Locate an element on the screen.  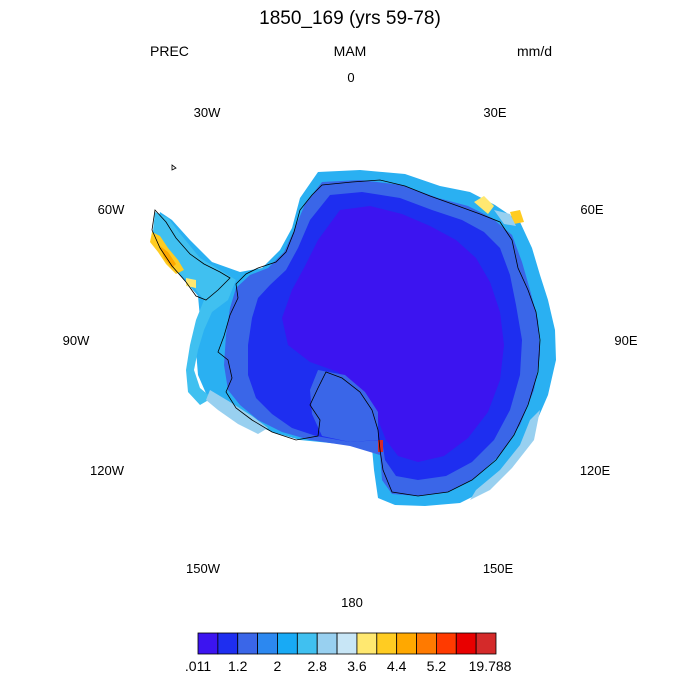
lon-label-60w: 60W is located at coordinates (111, 209).